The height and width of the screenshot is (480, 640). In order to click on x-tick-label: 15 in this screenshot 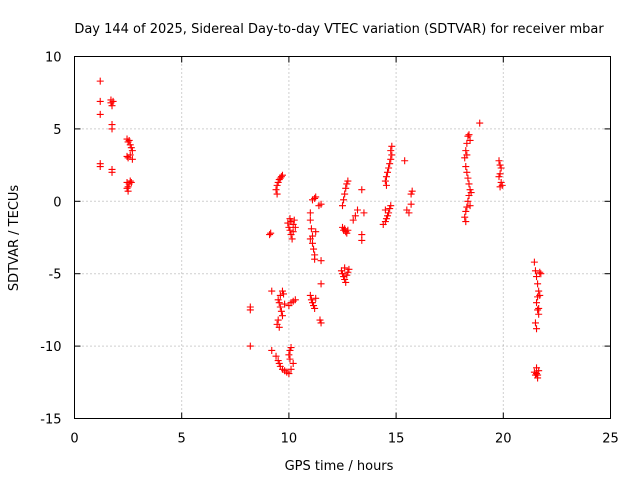, I will do `click(396, 439)`.